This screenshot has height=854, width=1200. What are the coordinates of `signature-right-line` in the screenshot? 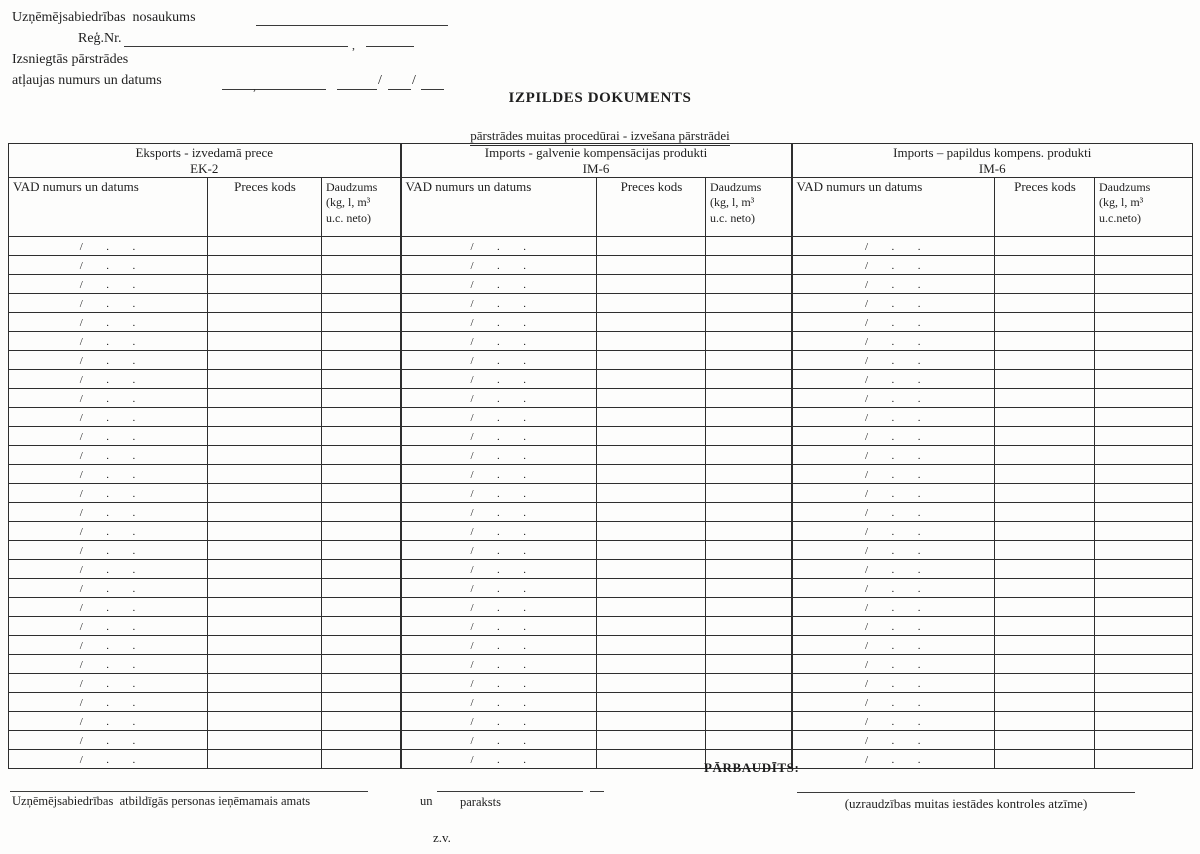 It's located at (510, 791).